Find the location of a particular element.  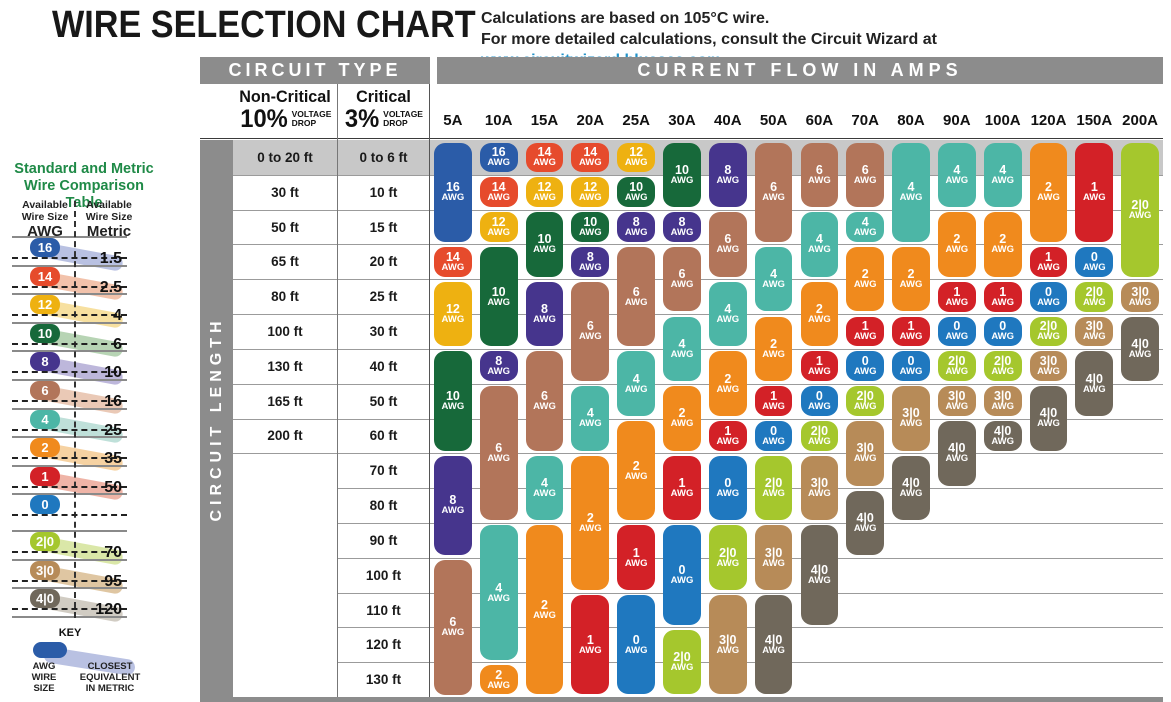

row-label-noncritical-2: 50 ft is located at coordinates (285, 227).